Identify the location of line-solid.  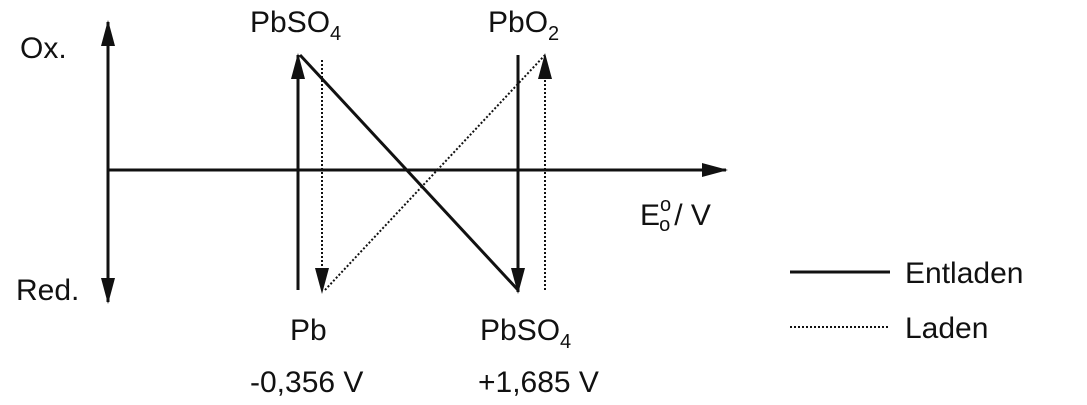
(409, 172).